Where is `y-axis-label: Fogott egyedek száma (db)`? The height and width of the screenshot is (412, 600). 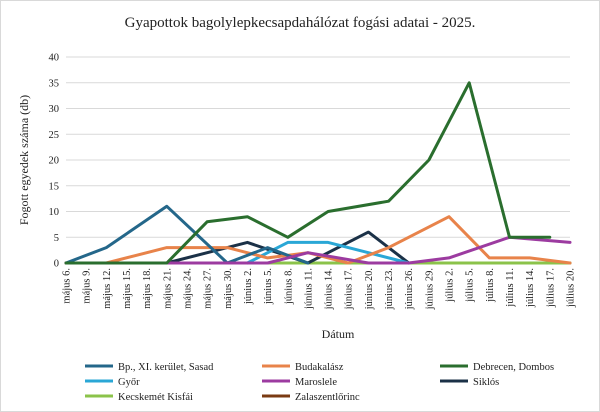 y-axis-label: Fogott egyedek száma (db) is located at coordinates (24, 160).